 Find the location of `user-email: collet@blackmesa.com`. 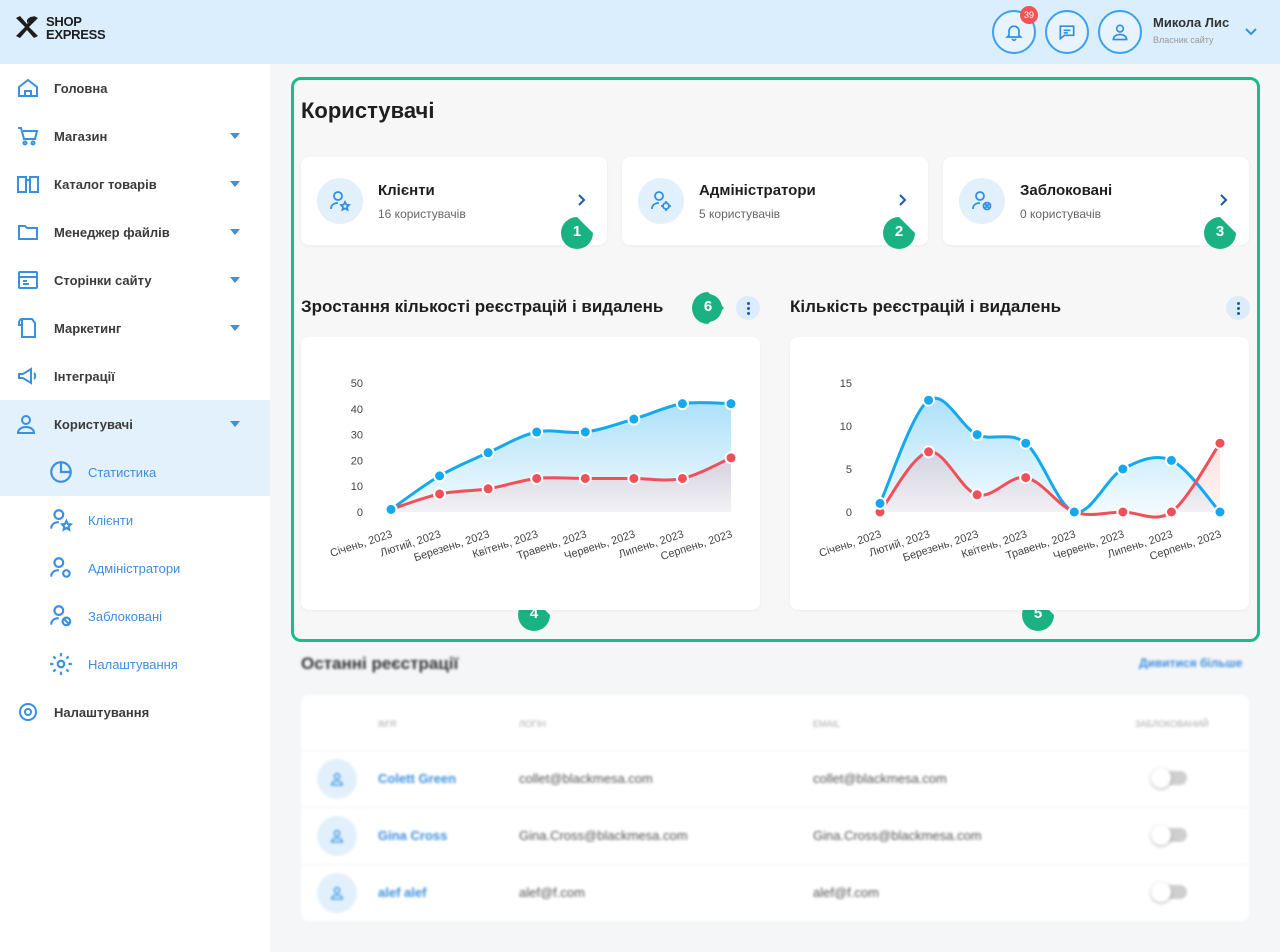

user-email: collet@blackmesa.com is located at coordinates (880, 778).